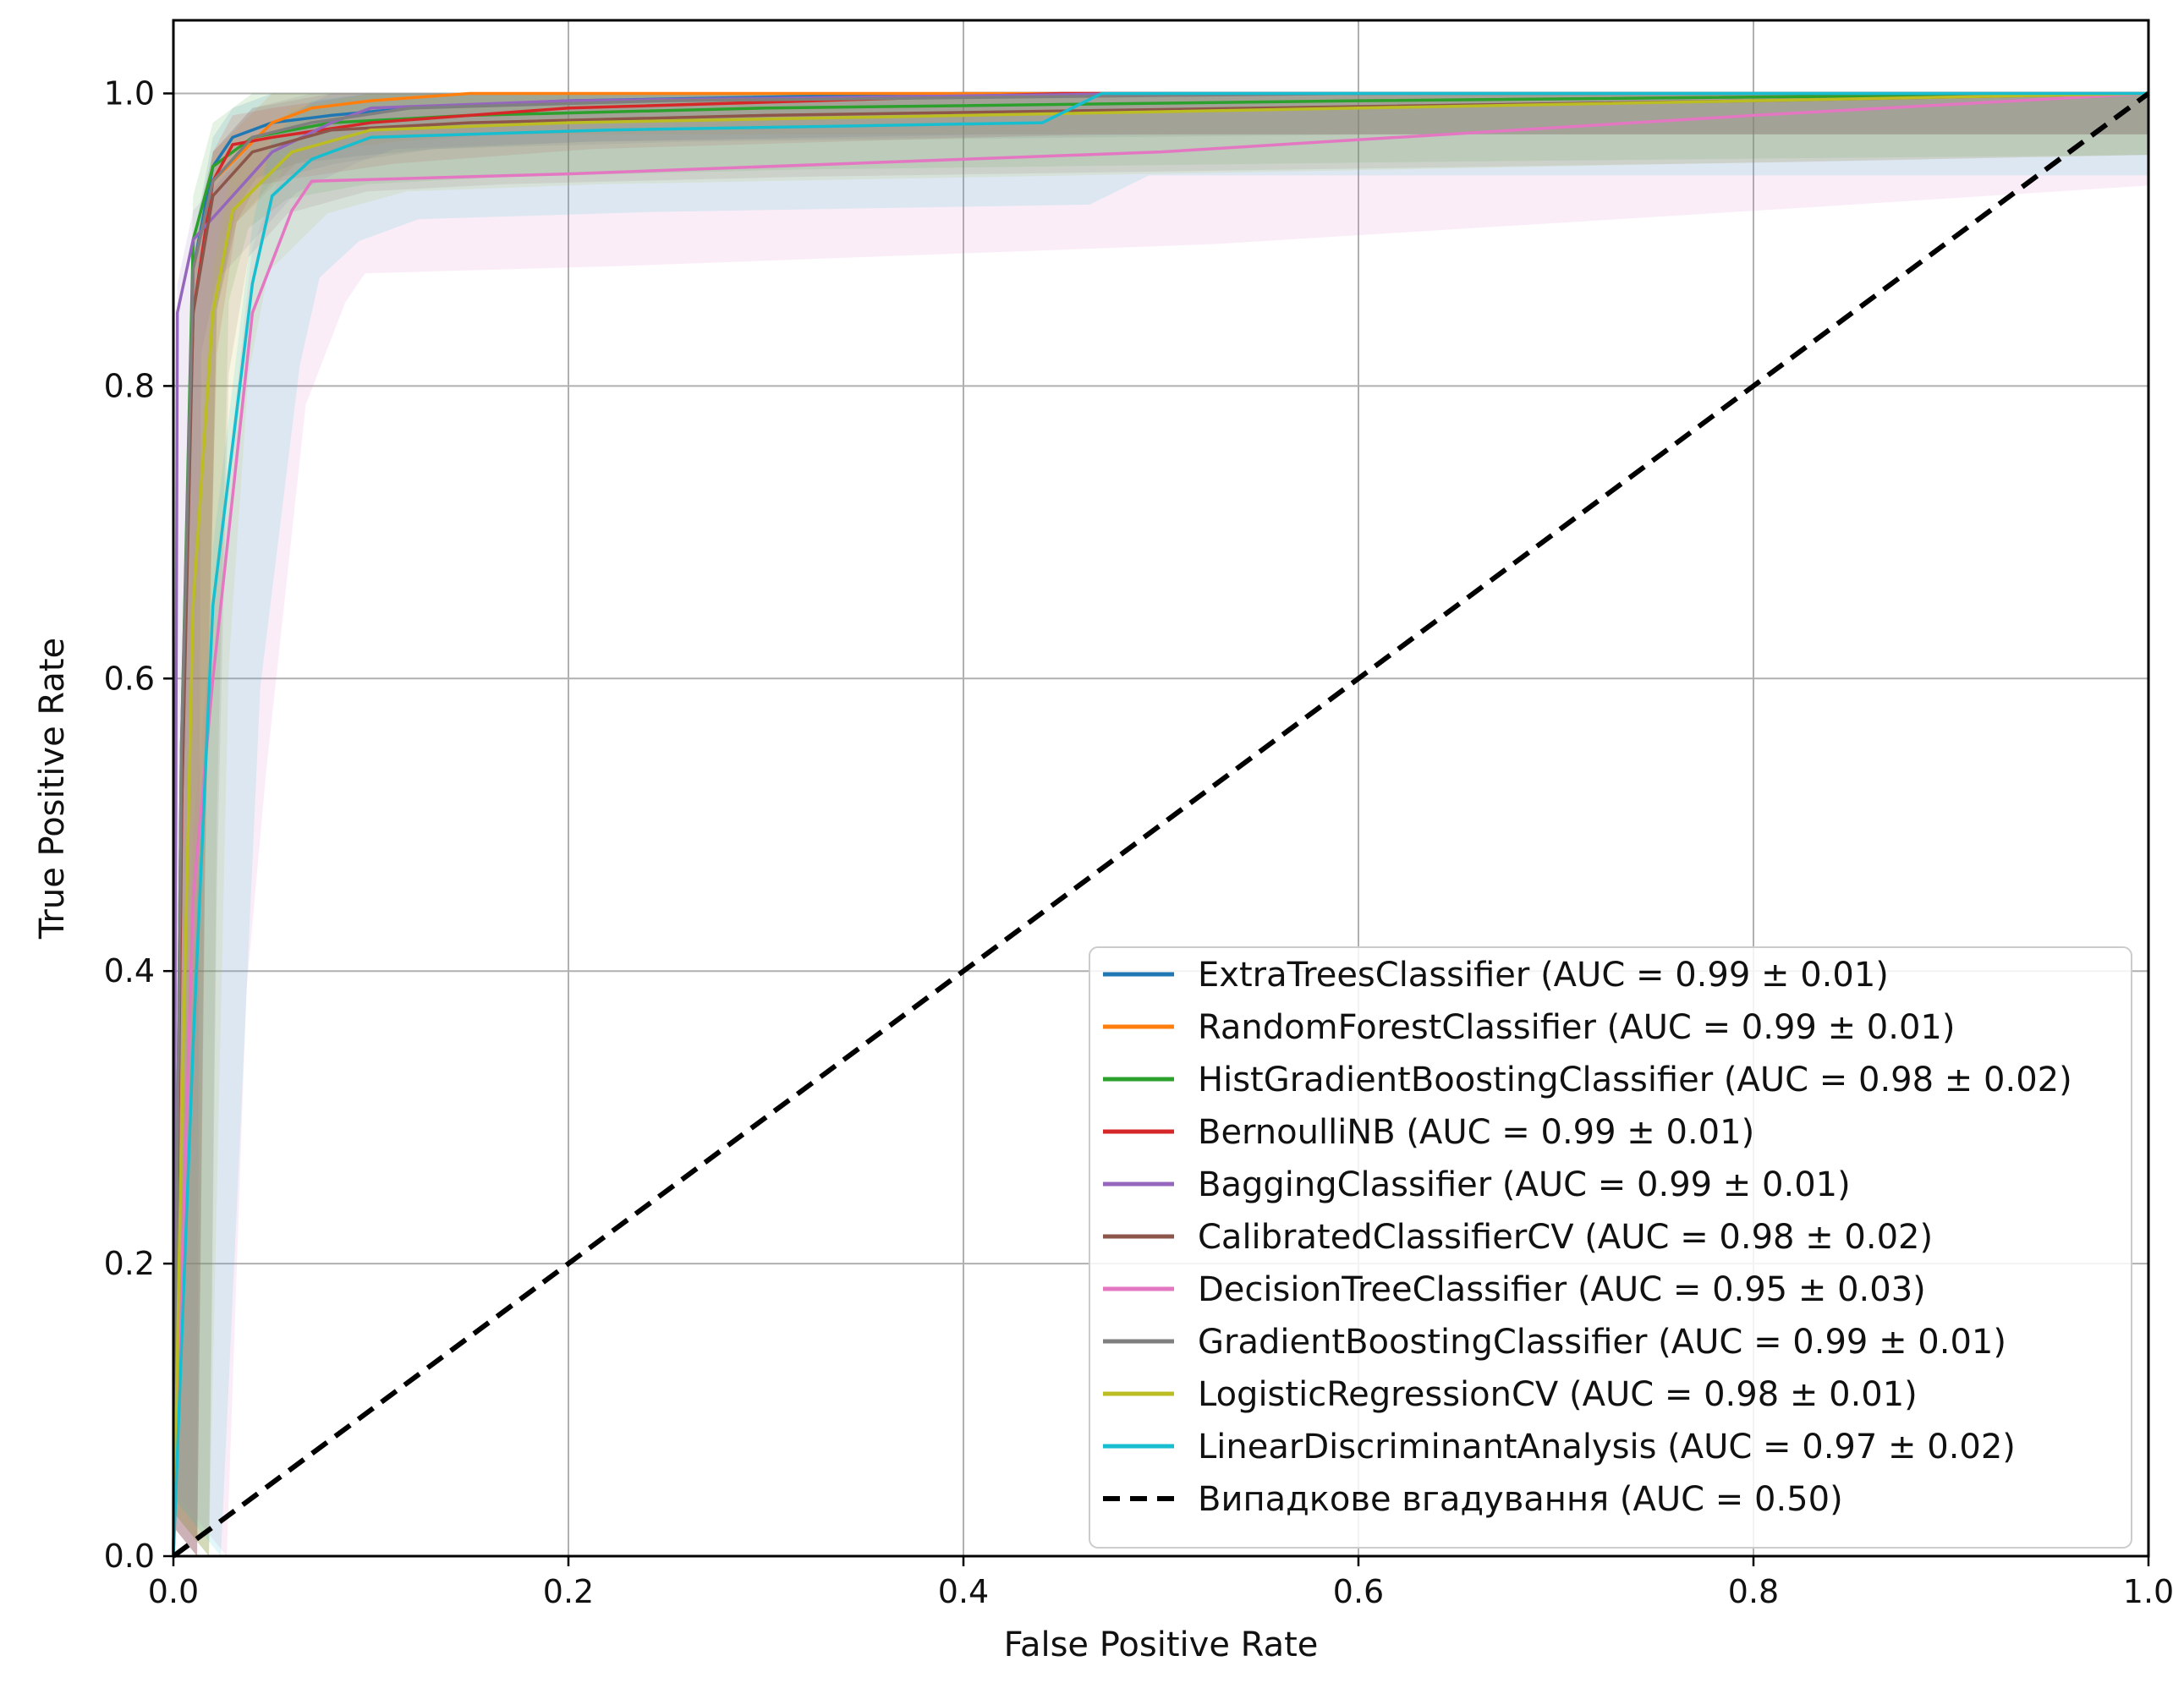 The height and width of the screenshot is (1683, 2184). What do you see at coordinates (568, 1592) in the screenshot?
I see `x-tick-label: 0.2` at bounding box center [568, 1592].